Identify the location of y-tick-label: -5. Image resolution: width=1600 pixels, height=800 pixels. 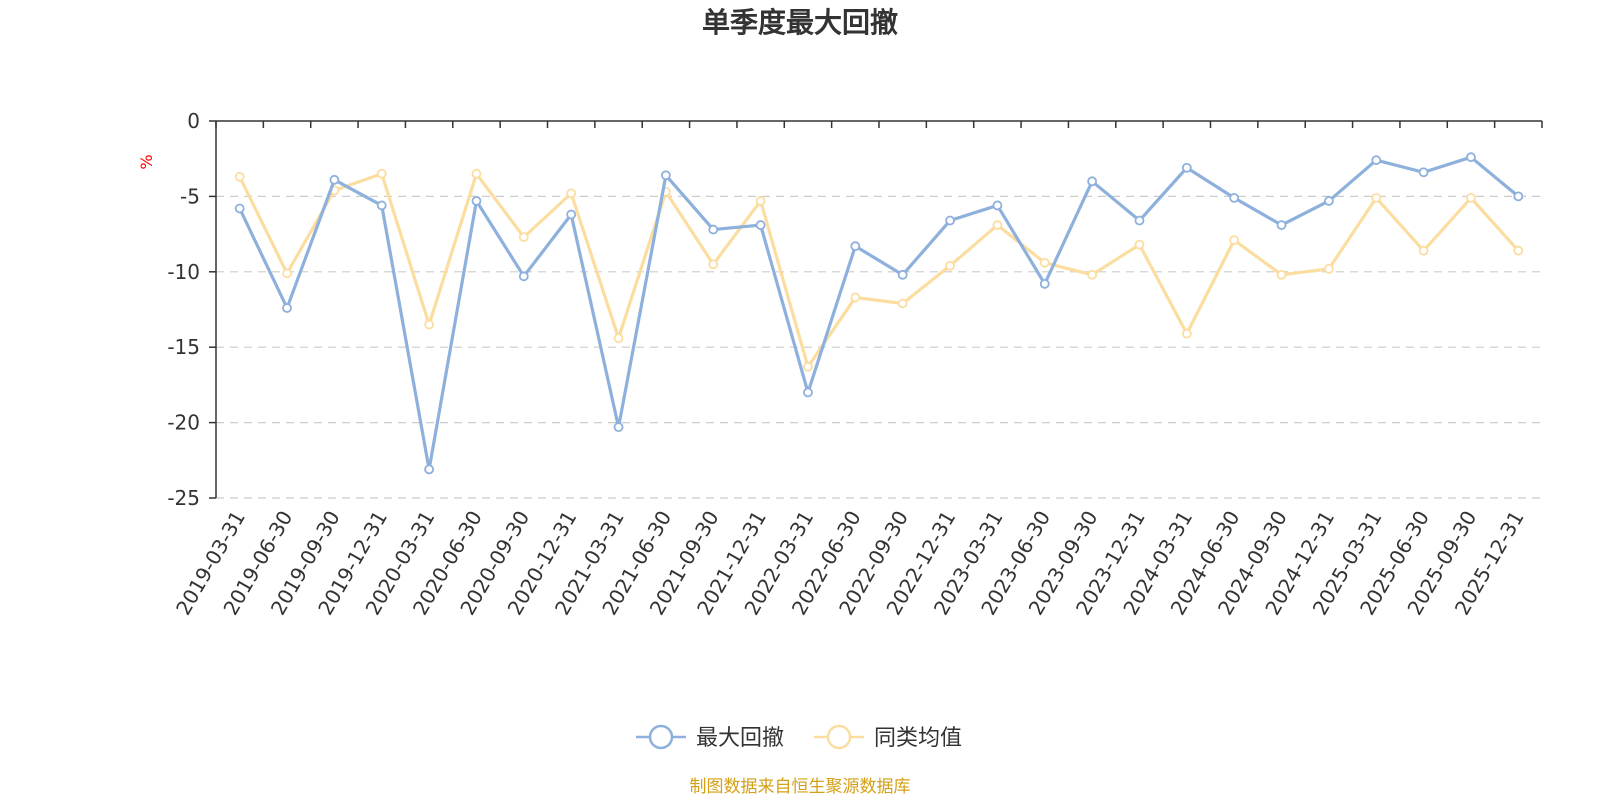
(190, 196).